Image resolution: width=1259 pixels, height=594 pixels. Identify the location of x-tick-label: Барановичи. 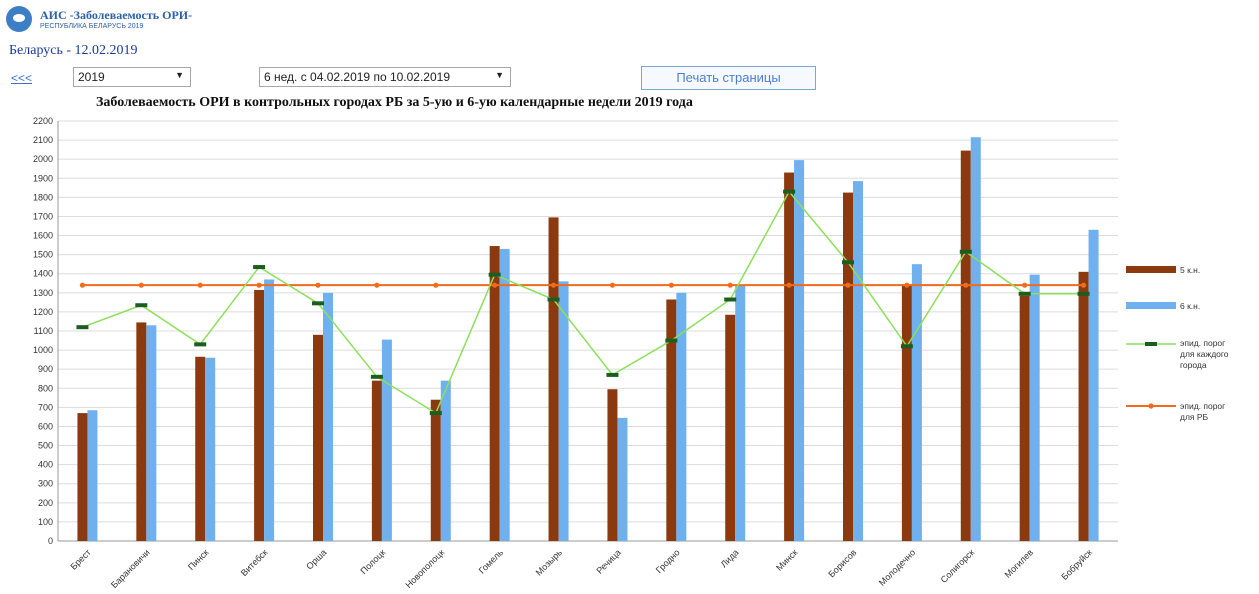
(130, 568).